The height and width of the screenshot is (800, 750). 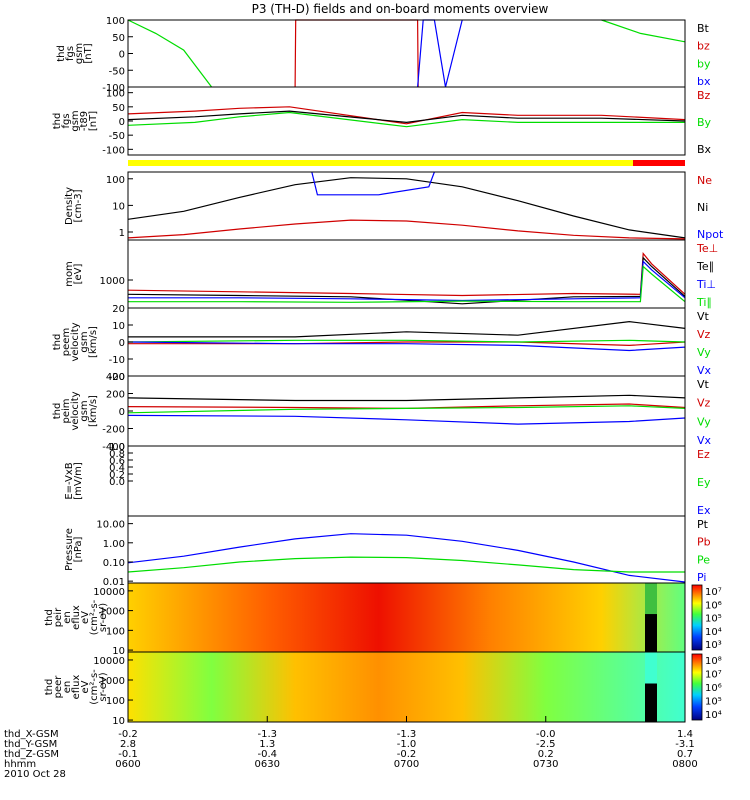 I want to click on x-tick-label: 1.3, so click(x=267, y=744).